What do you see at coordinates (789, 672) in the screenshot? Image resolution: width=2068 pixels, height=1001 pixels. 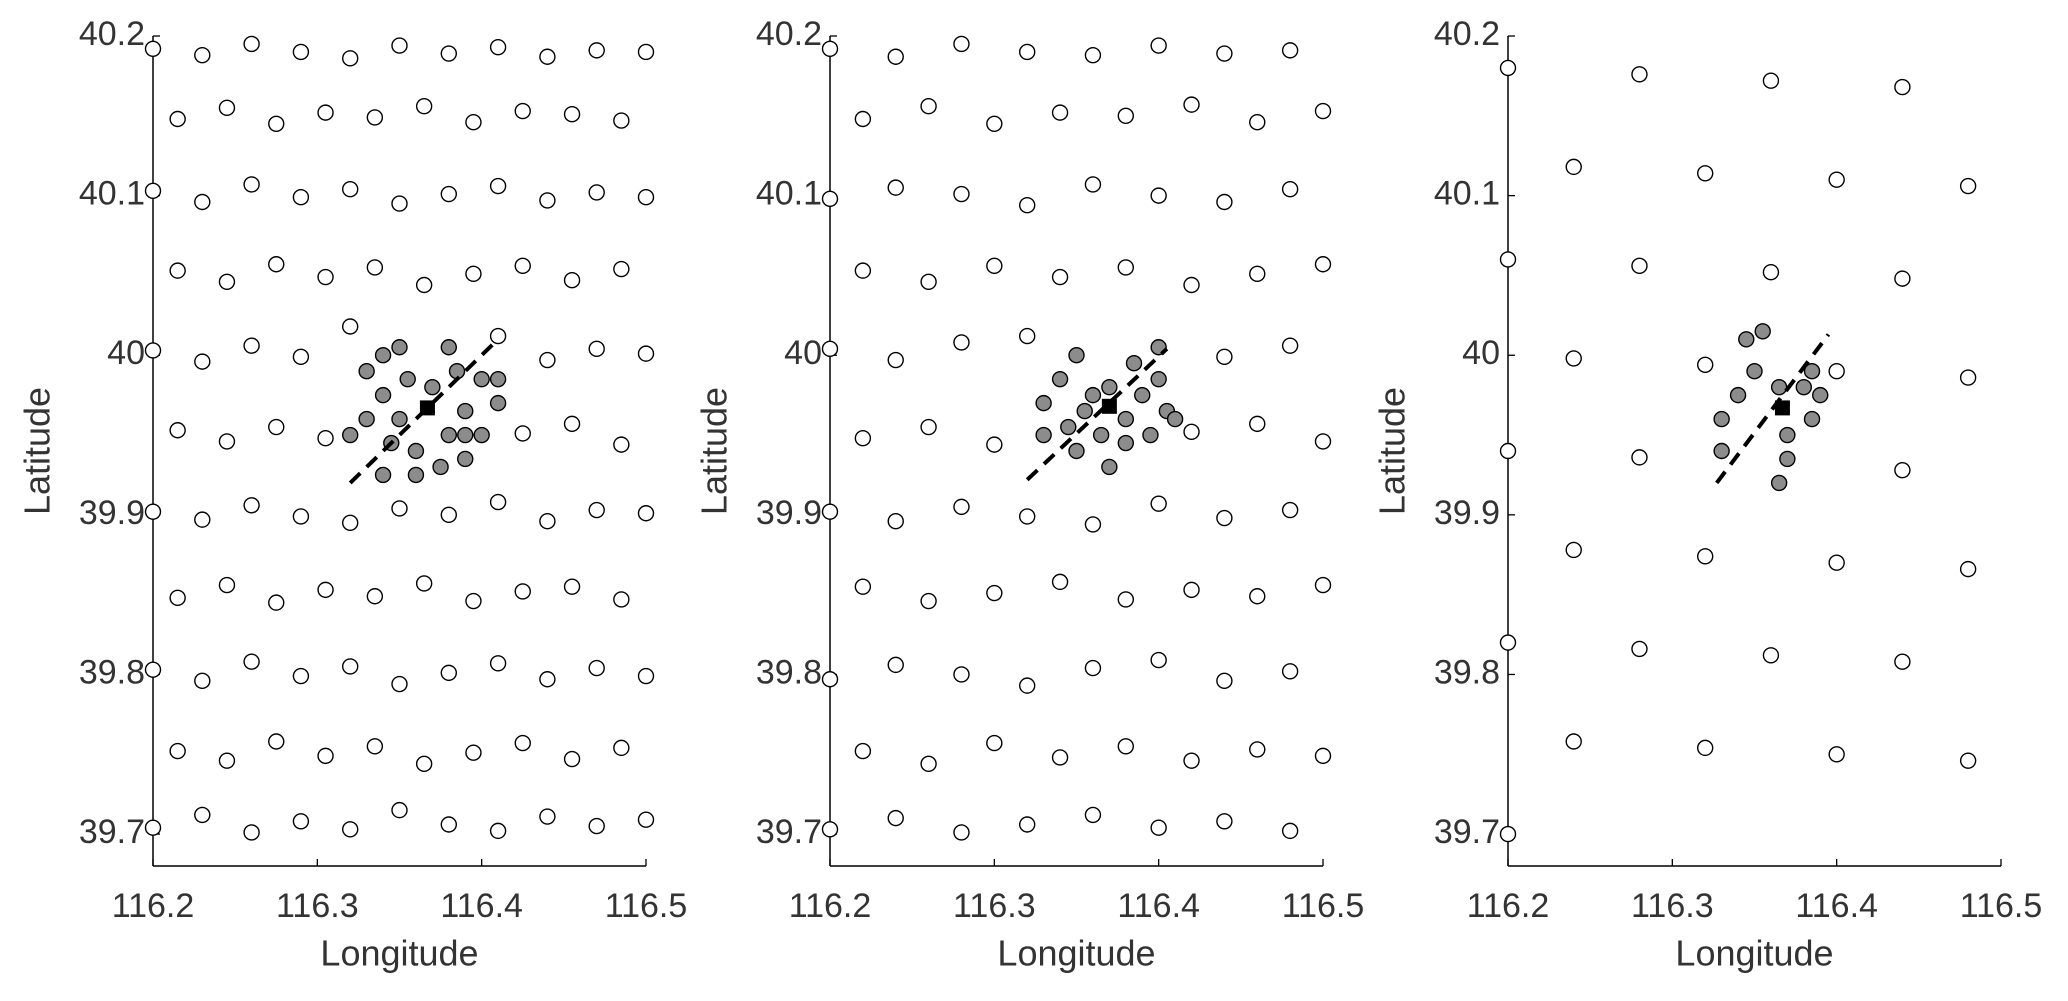 I see `y-tick-label: 39.8` at bounding box center [789, 672].